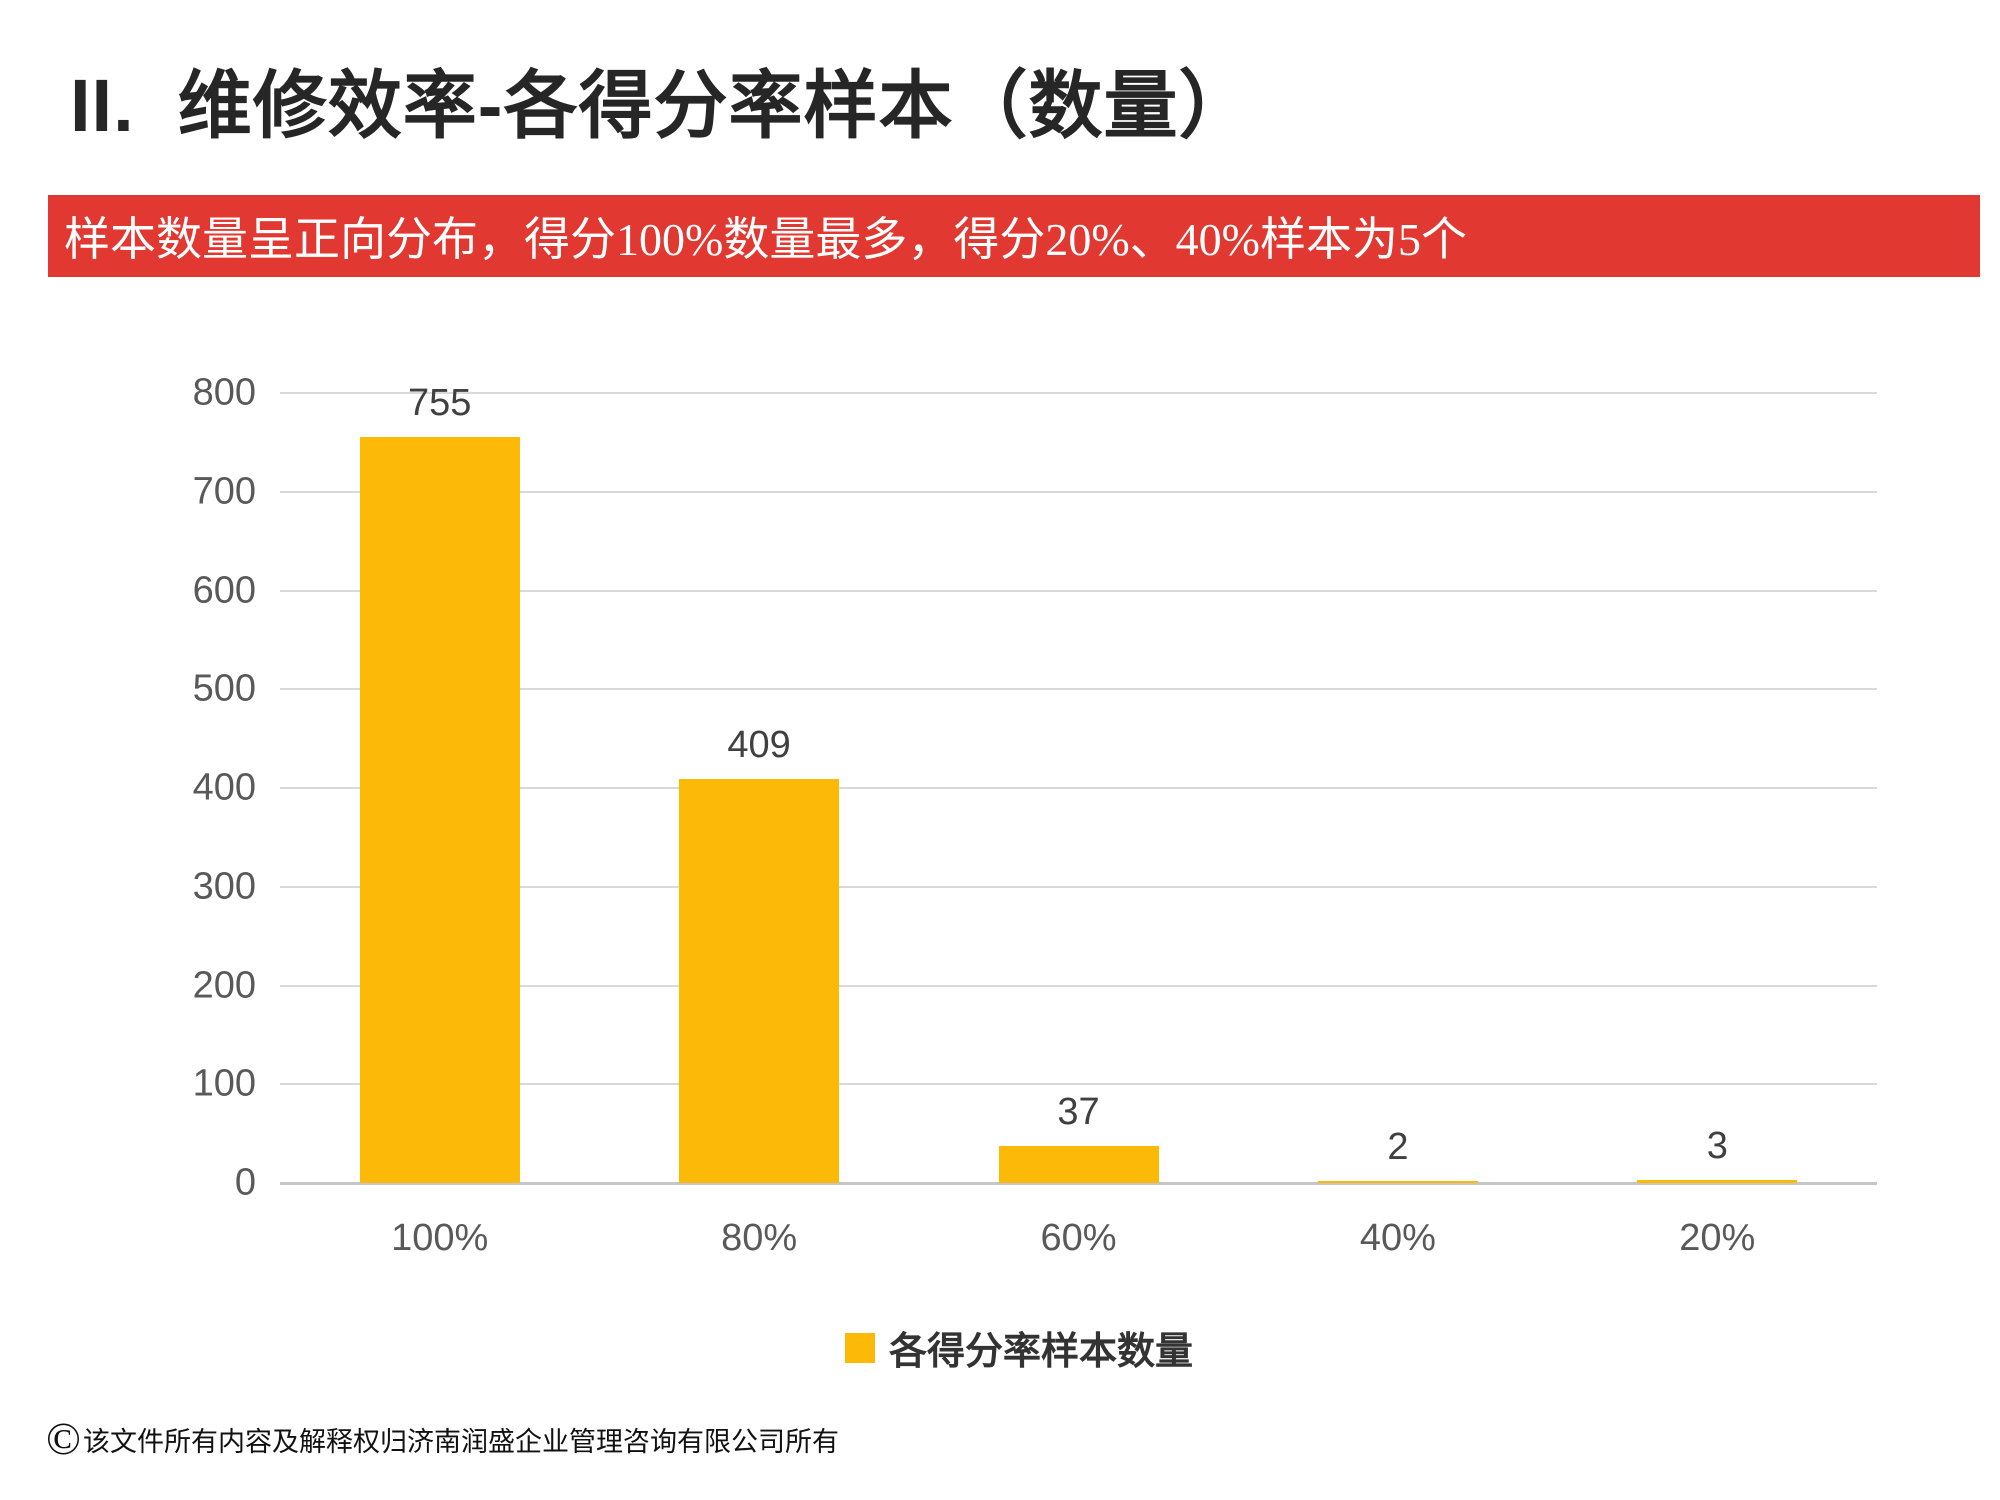 Image resolution: width=2000 pixels, height=1500 pixels. What do you see at coordinates (1079, 1164) in the screenshot?
I see `bar-60%` at bounding box center [1079, 1164].